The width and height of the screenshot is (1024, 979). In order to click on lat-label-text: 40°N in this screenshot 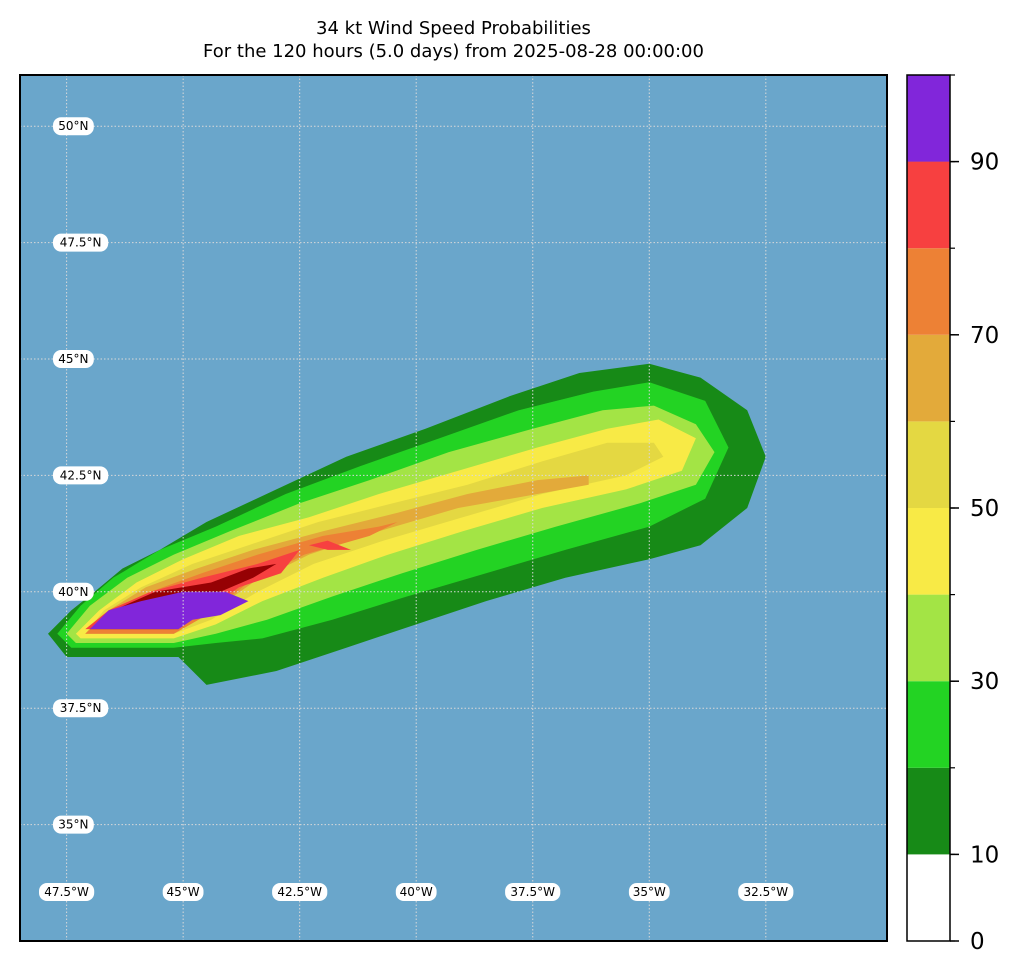, I will do `click(73, 592)`.